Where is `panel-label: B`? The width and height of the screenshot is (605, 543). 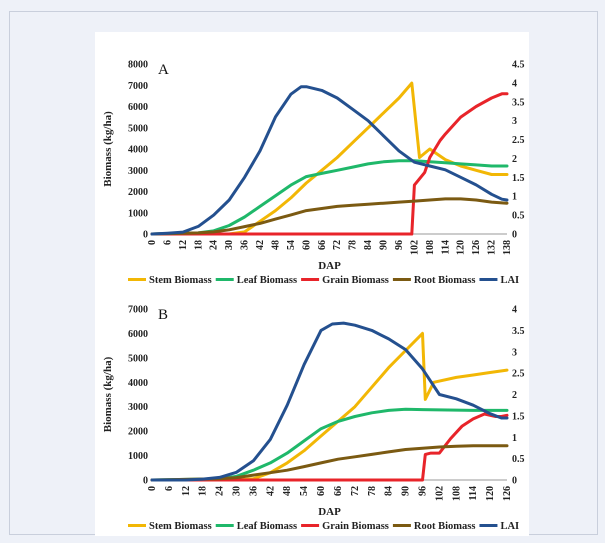
panel-label: B is located at coordinates (163, 315).